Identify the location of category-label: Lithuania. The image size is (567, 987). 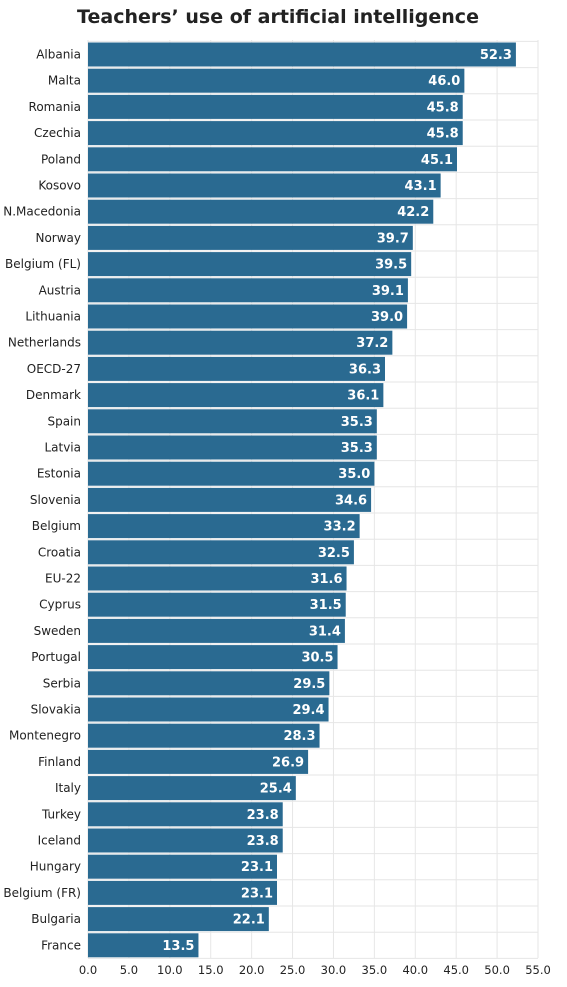
(53, 317).